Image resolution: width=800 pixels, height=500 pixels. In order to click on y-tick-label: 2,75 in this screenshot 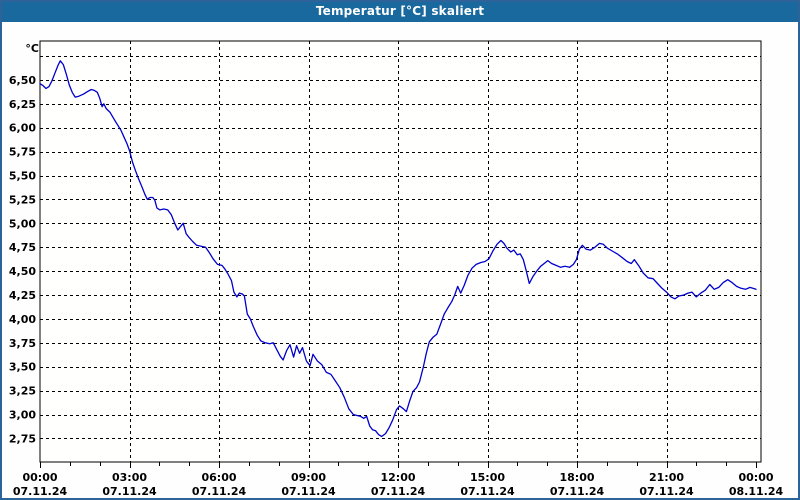, I will do `click(22, 438)`.